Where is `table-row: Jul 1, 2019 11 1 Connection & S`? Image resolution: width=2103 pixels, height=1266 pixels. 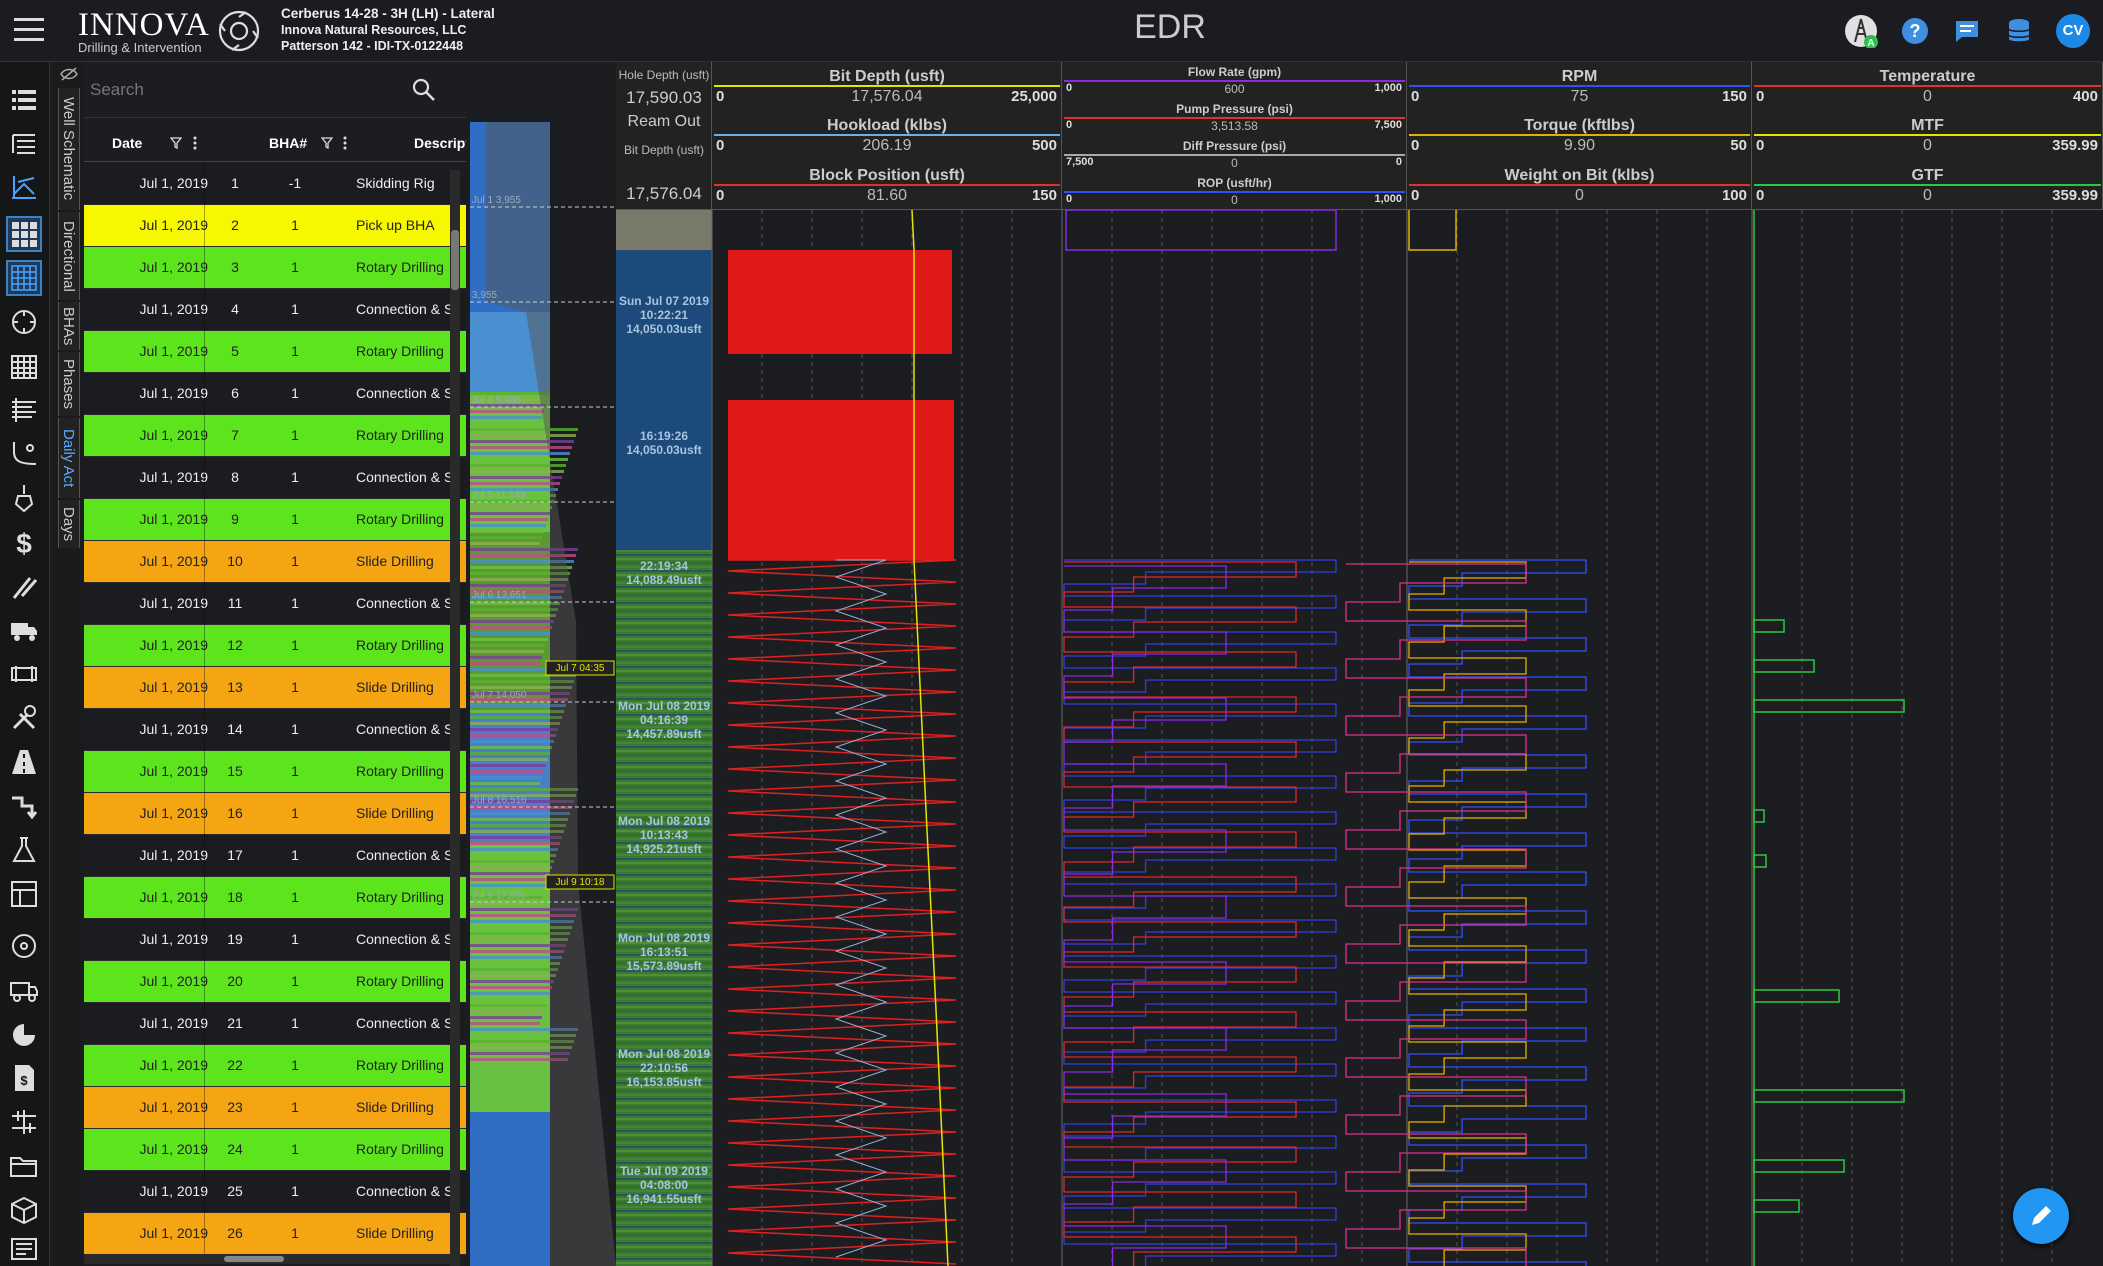
table-row: Jul 1, 2019 11 1 Connection & S is located at coordinates (275, 604).